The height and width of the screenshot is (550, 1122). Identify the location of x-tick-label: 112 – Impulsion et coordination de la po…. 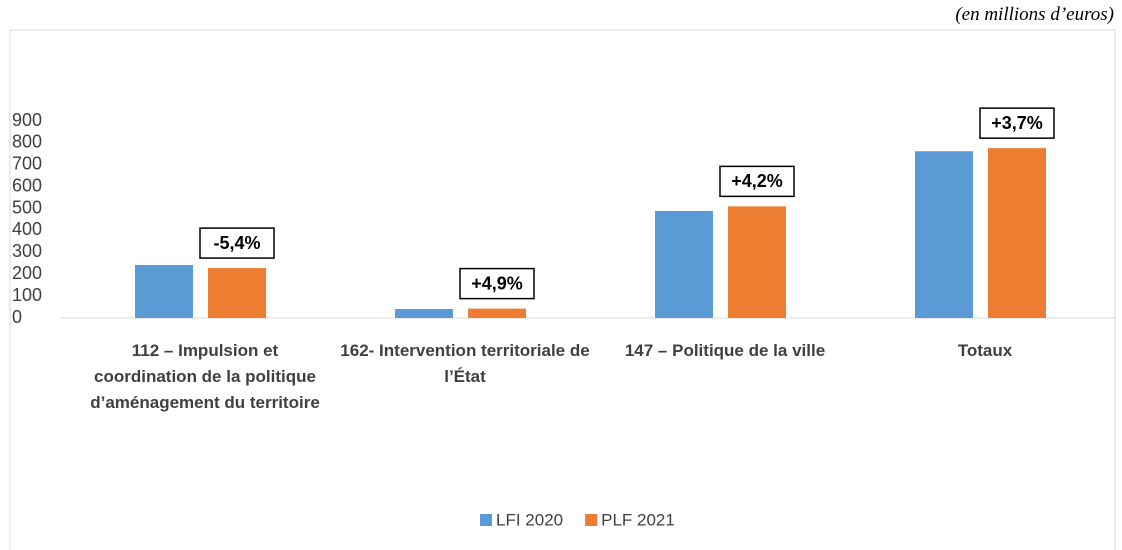
(205, 376).